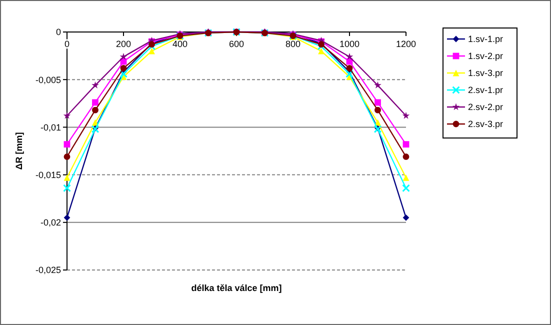 The height and width of the screenshot is (325, 551). I want to click on y-tick-label: -0,025, so click(48, 270).